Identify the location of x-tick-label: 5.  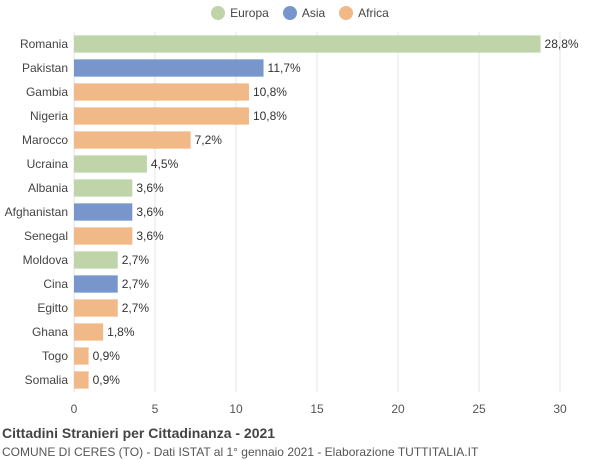
(155, 409).